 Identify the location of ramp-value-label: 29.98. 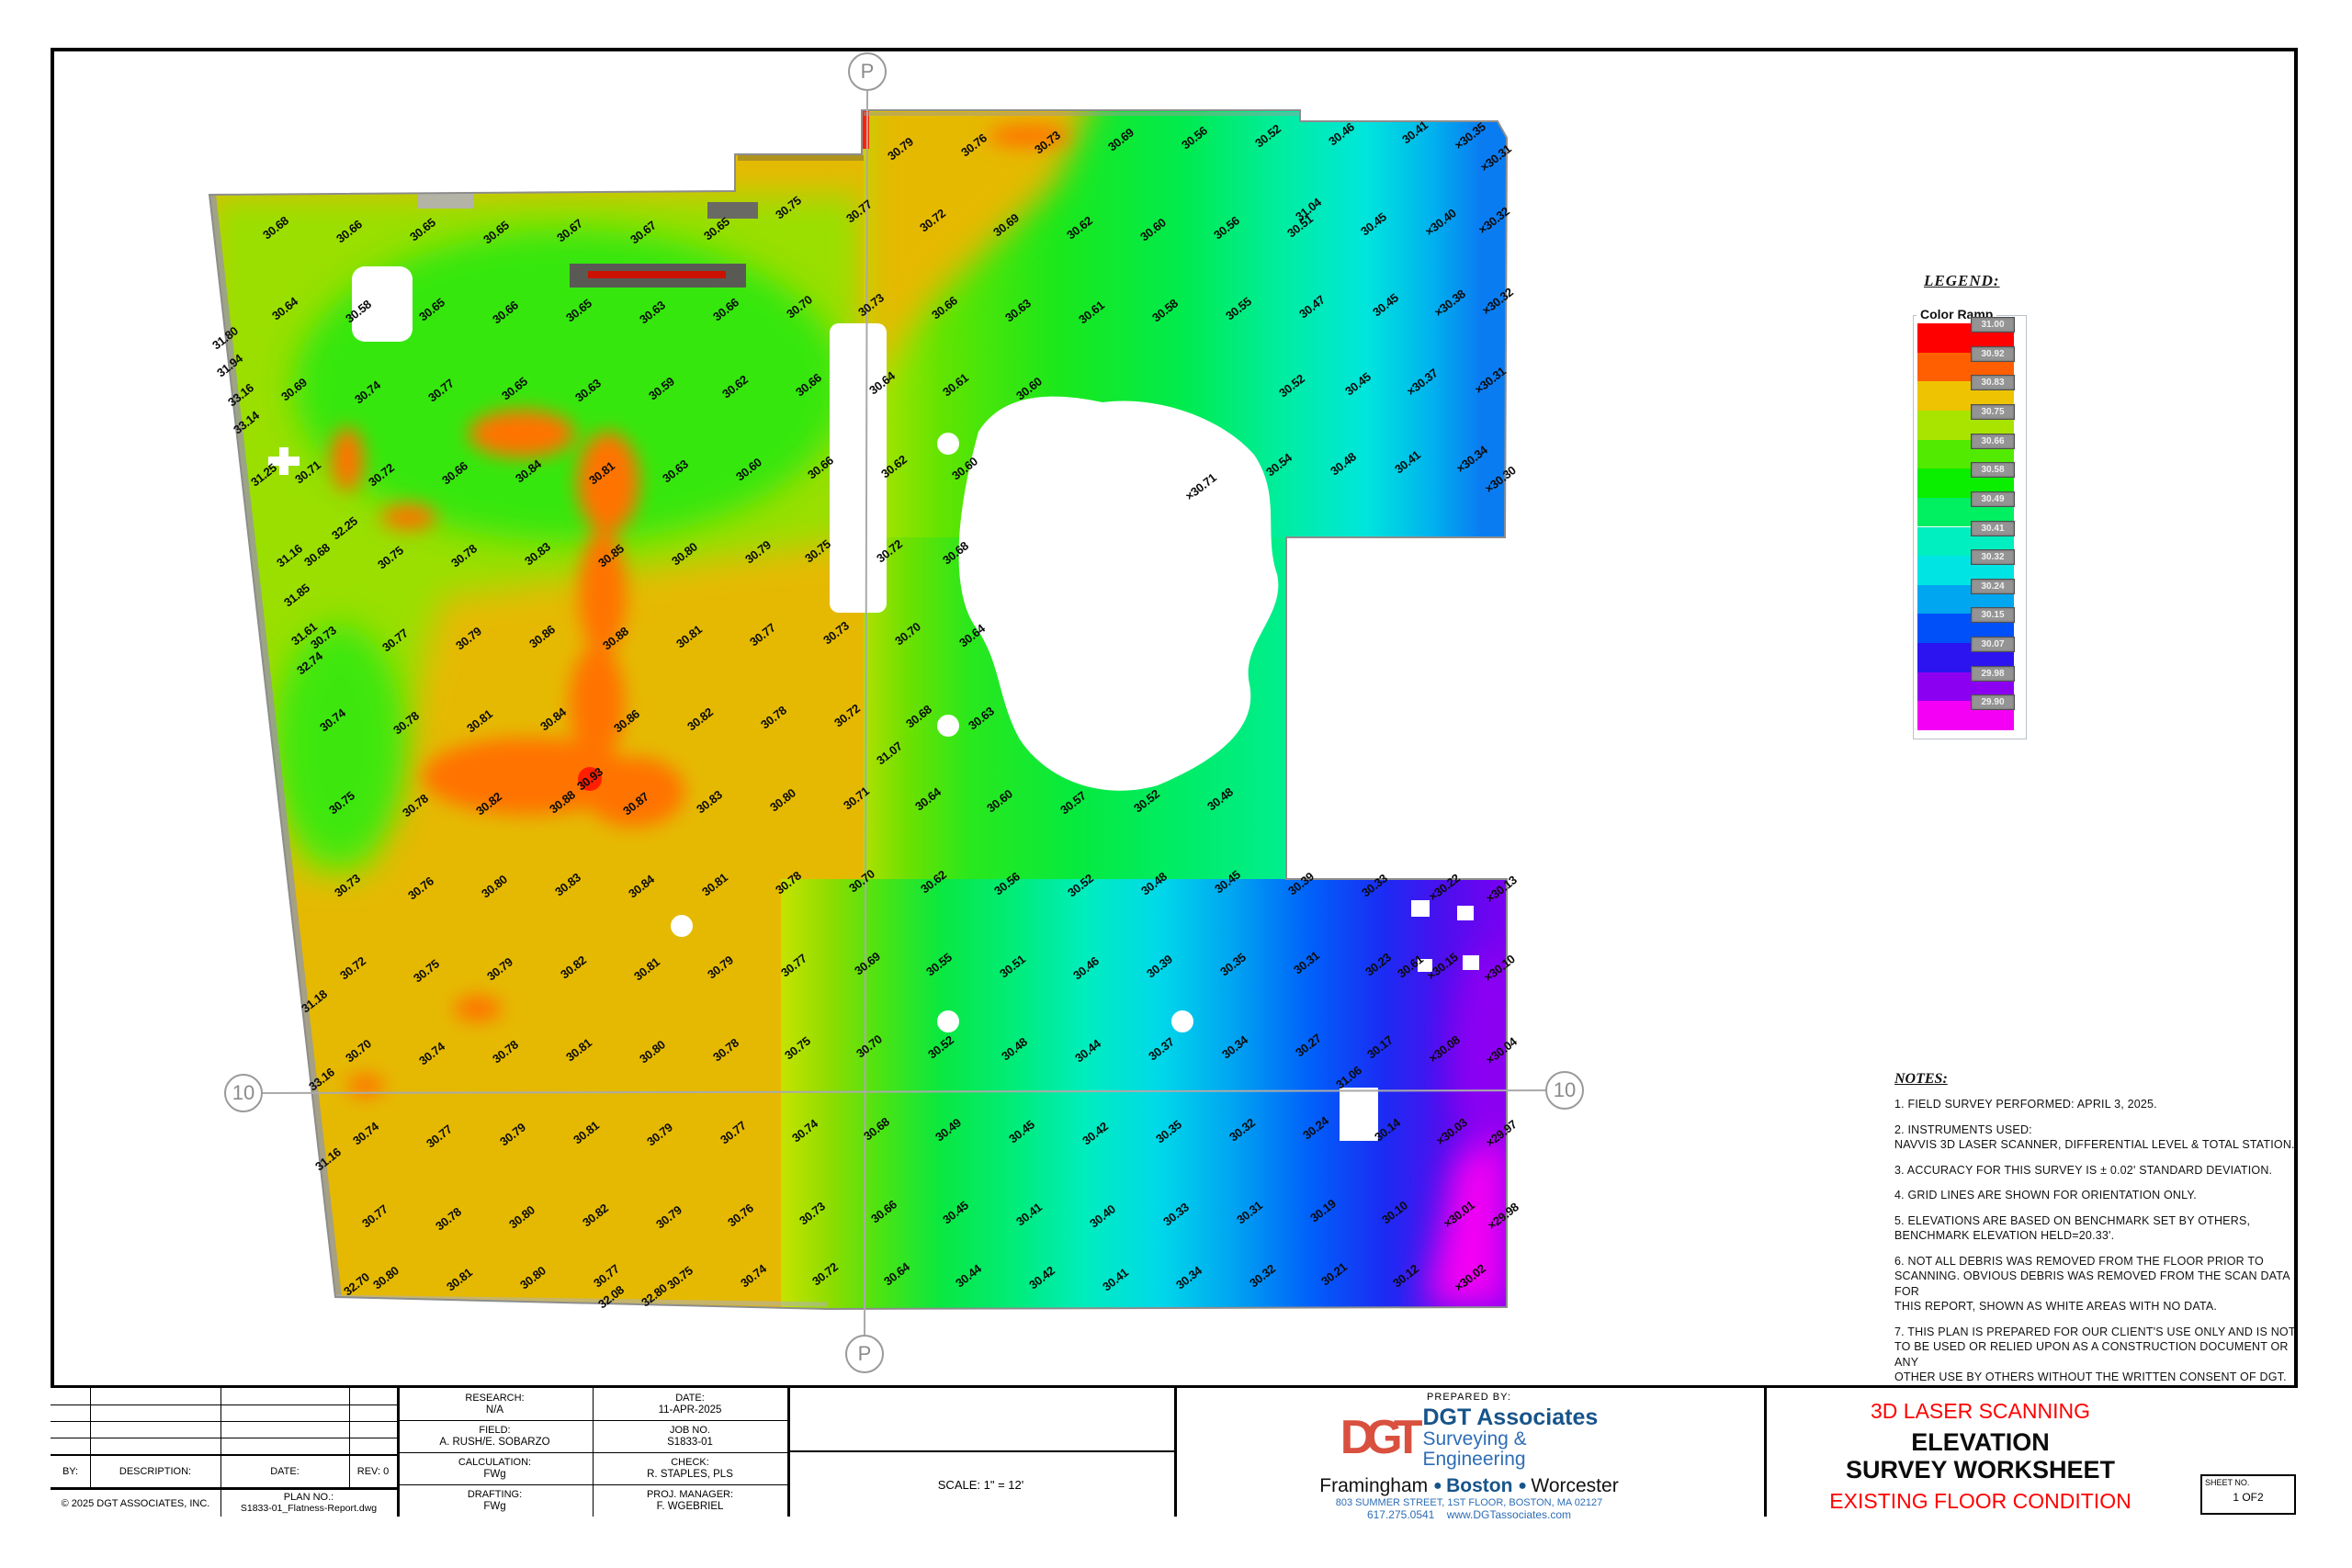
(1993, 673).